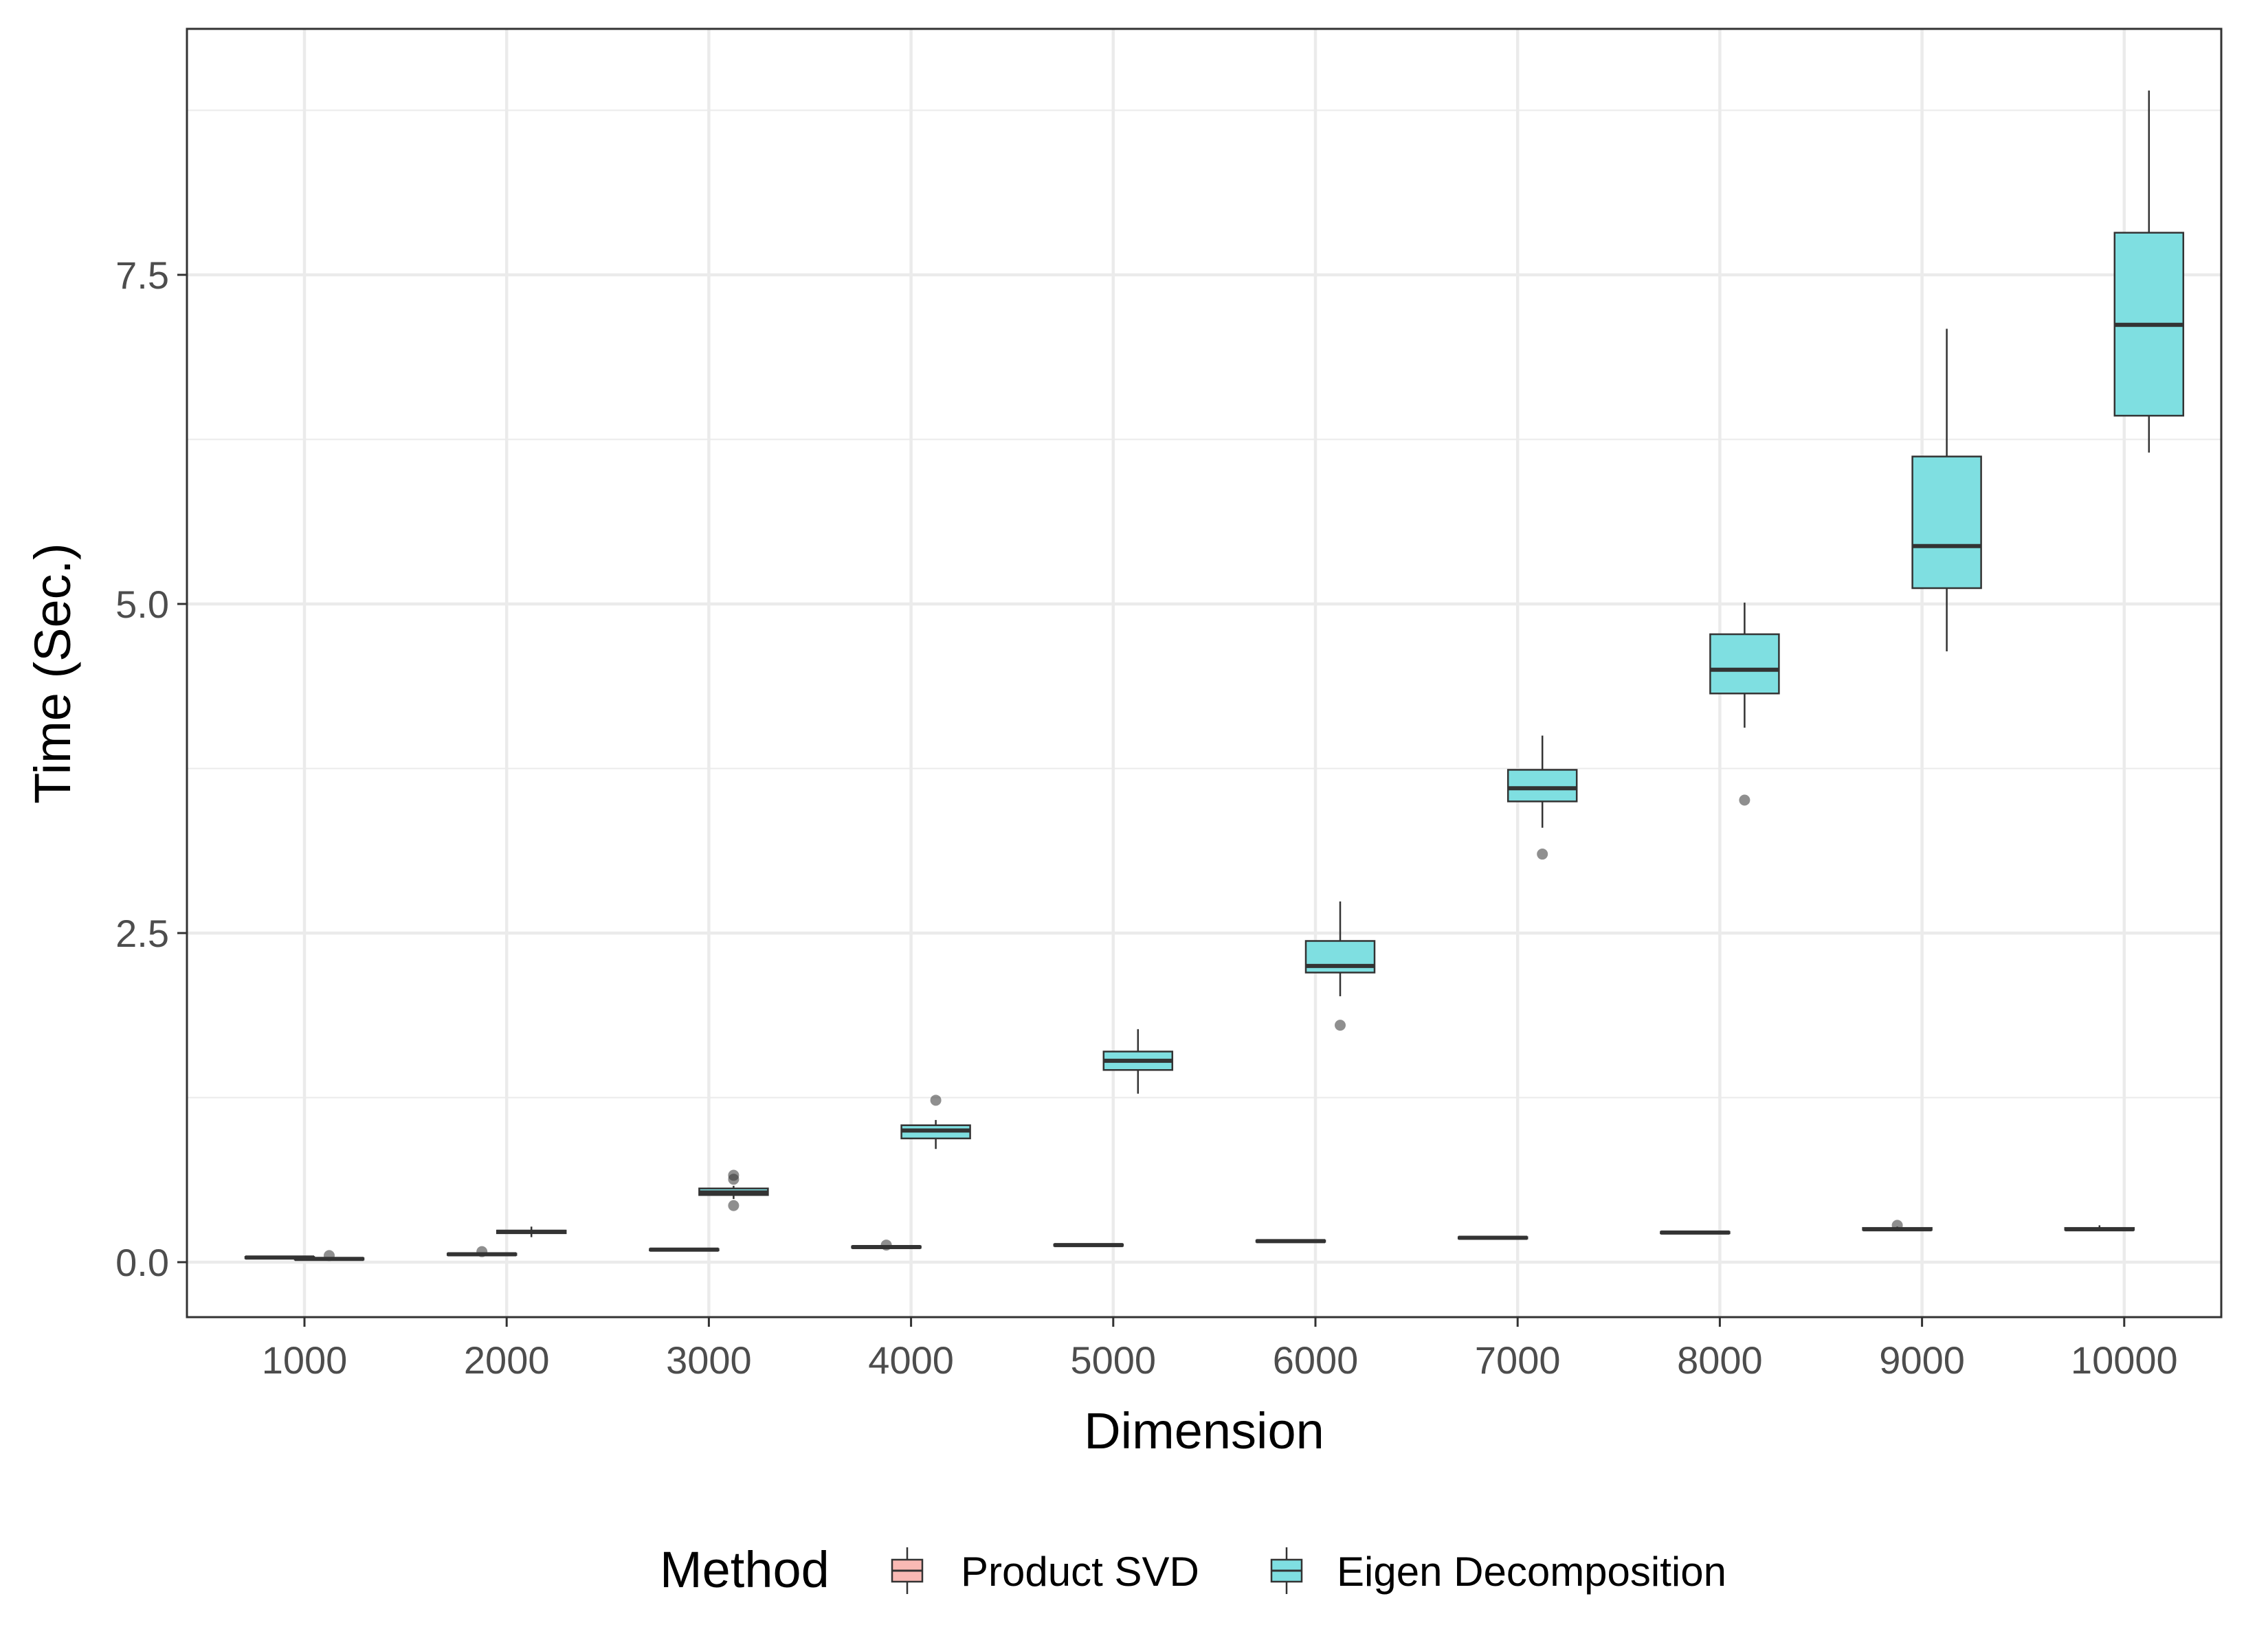  I want to click on legend: Method Product SVD Eigen Decomposition, so click(1193, 1570).